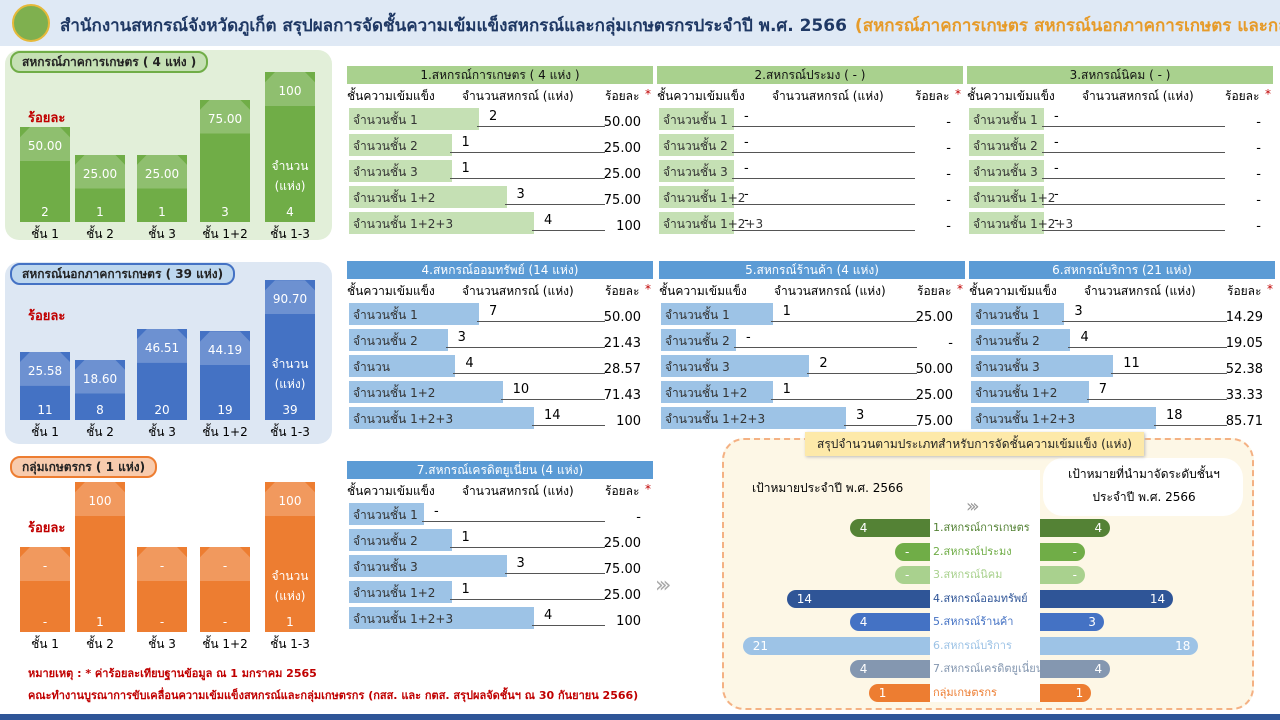 This screenshot has height=720, width=1280. Describe the element at coordinates (162, 173) in the screenshot. I see `percent-value: 25.00` at that location.